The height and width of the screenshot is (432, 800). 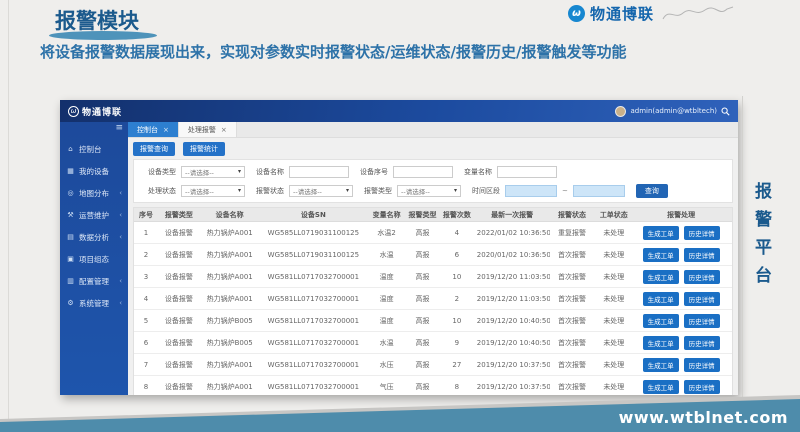 What do you see at coordinates (94, 215) in the screenshot?
I see `sidebar-item: ⚒ 运营维护 ‹` at bounding box center [94, 215].